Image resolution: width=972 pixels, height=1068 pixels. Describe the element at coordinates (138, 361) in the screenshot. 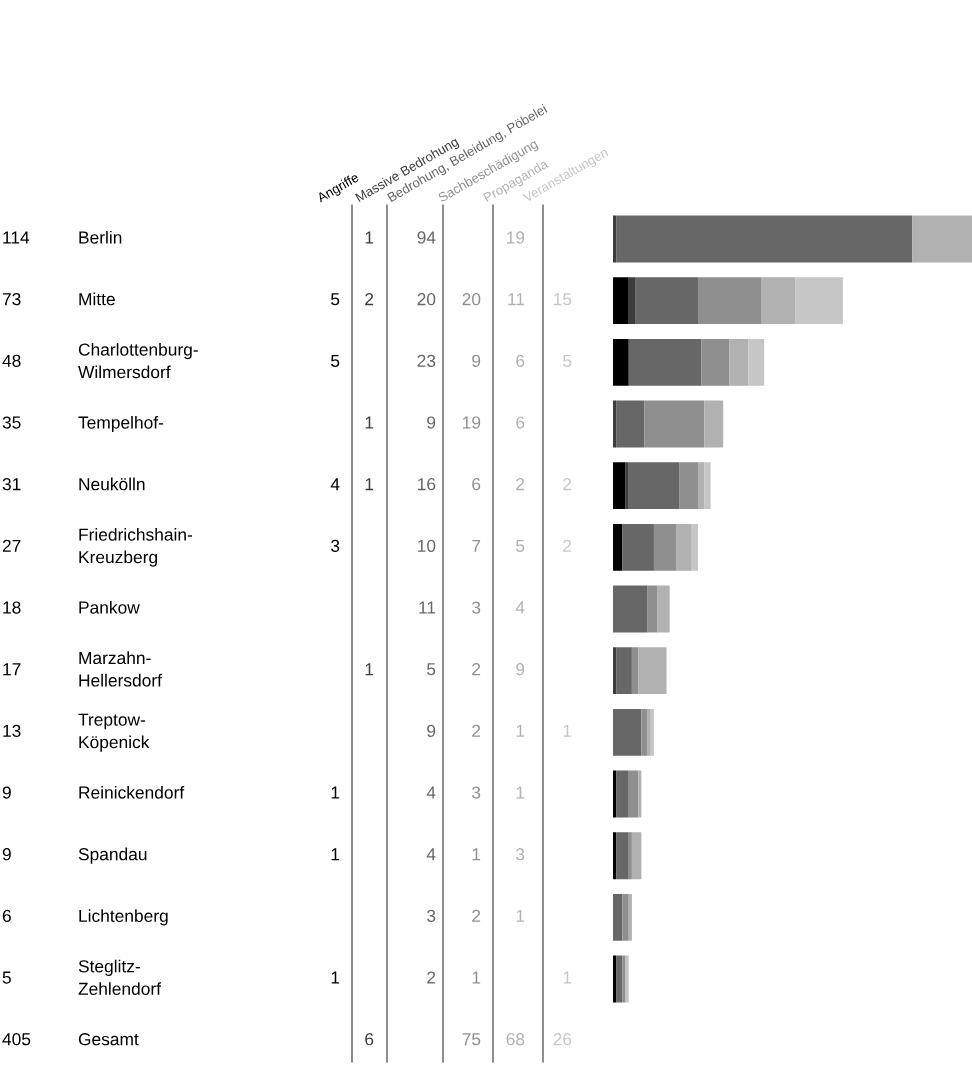

I see `y-tick-label: Charlottenburg- Wilmersdorf` at that location.